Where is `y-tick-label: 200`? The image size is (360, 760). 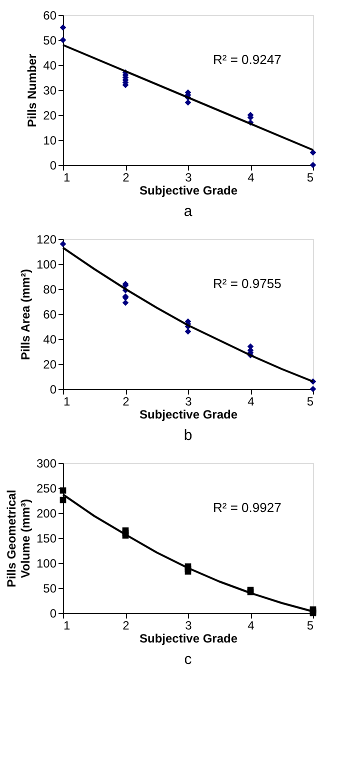
y-tick-label: 200 is located at coordinates (46, 513).